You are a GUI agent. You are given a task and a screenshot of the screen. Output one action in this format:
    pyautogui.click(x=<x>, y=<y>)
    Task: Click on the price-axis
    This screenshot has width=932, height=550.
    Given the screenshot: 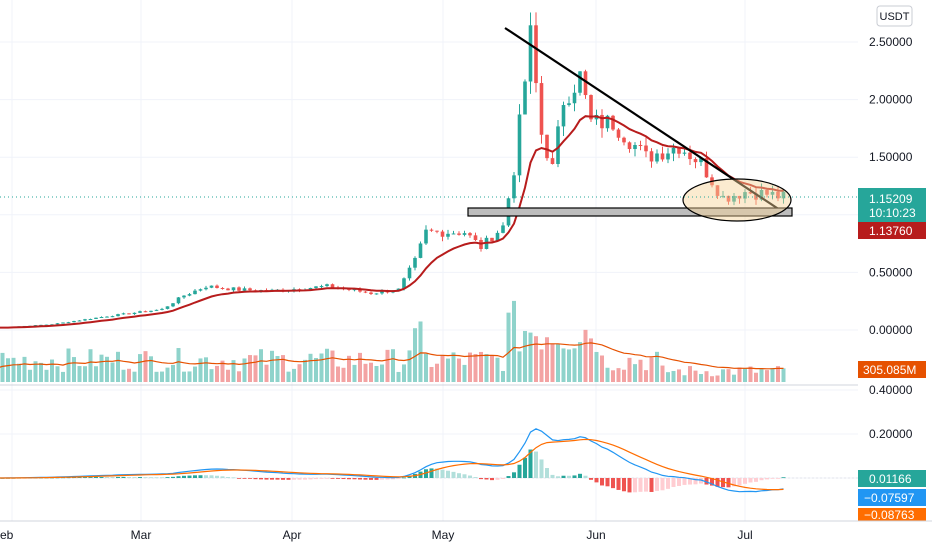 What is the action you would take?
    pyautogui.click(x=895, y=275)
    